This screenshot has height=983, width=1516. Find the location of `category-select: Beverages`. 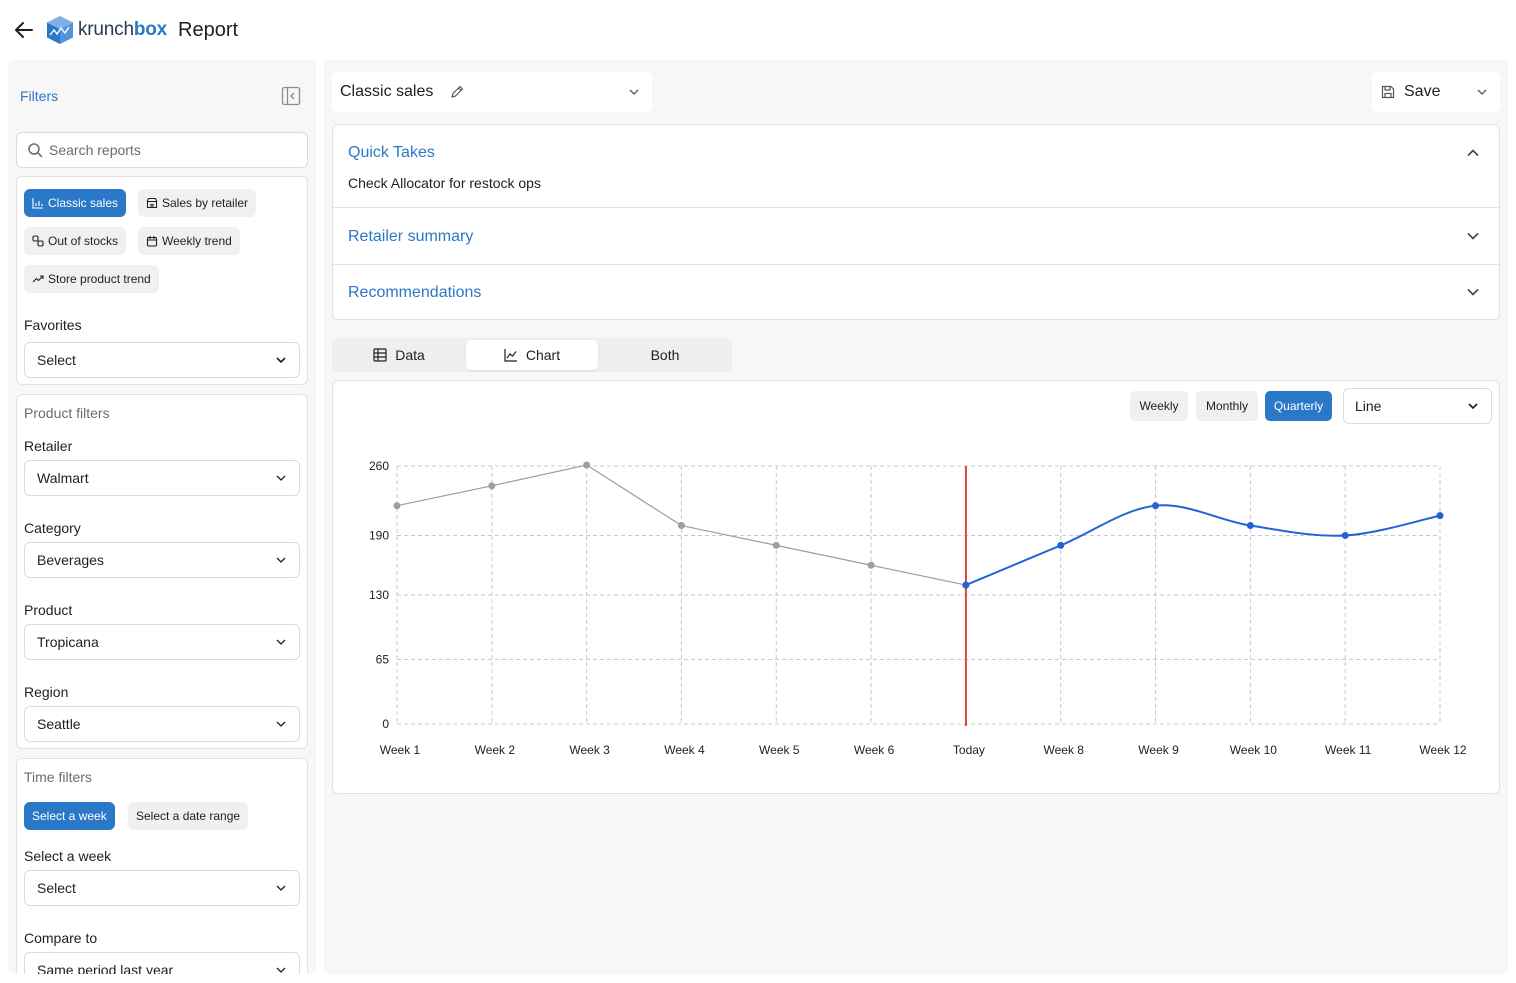

category-select: Beverages is located at coordinates (162, 560).